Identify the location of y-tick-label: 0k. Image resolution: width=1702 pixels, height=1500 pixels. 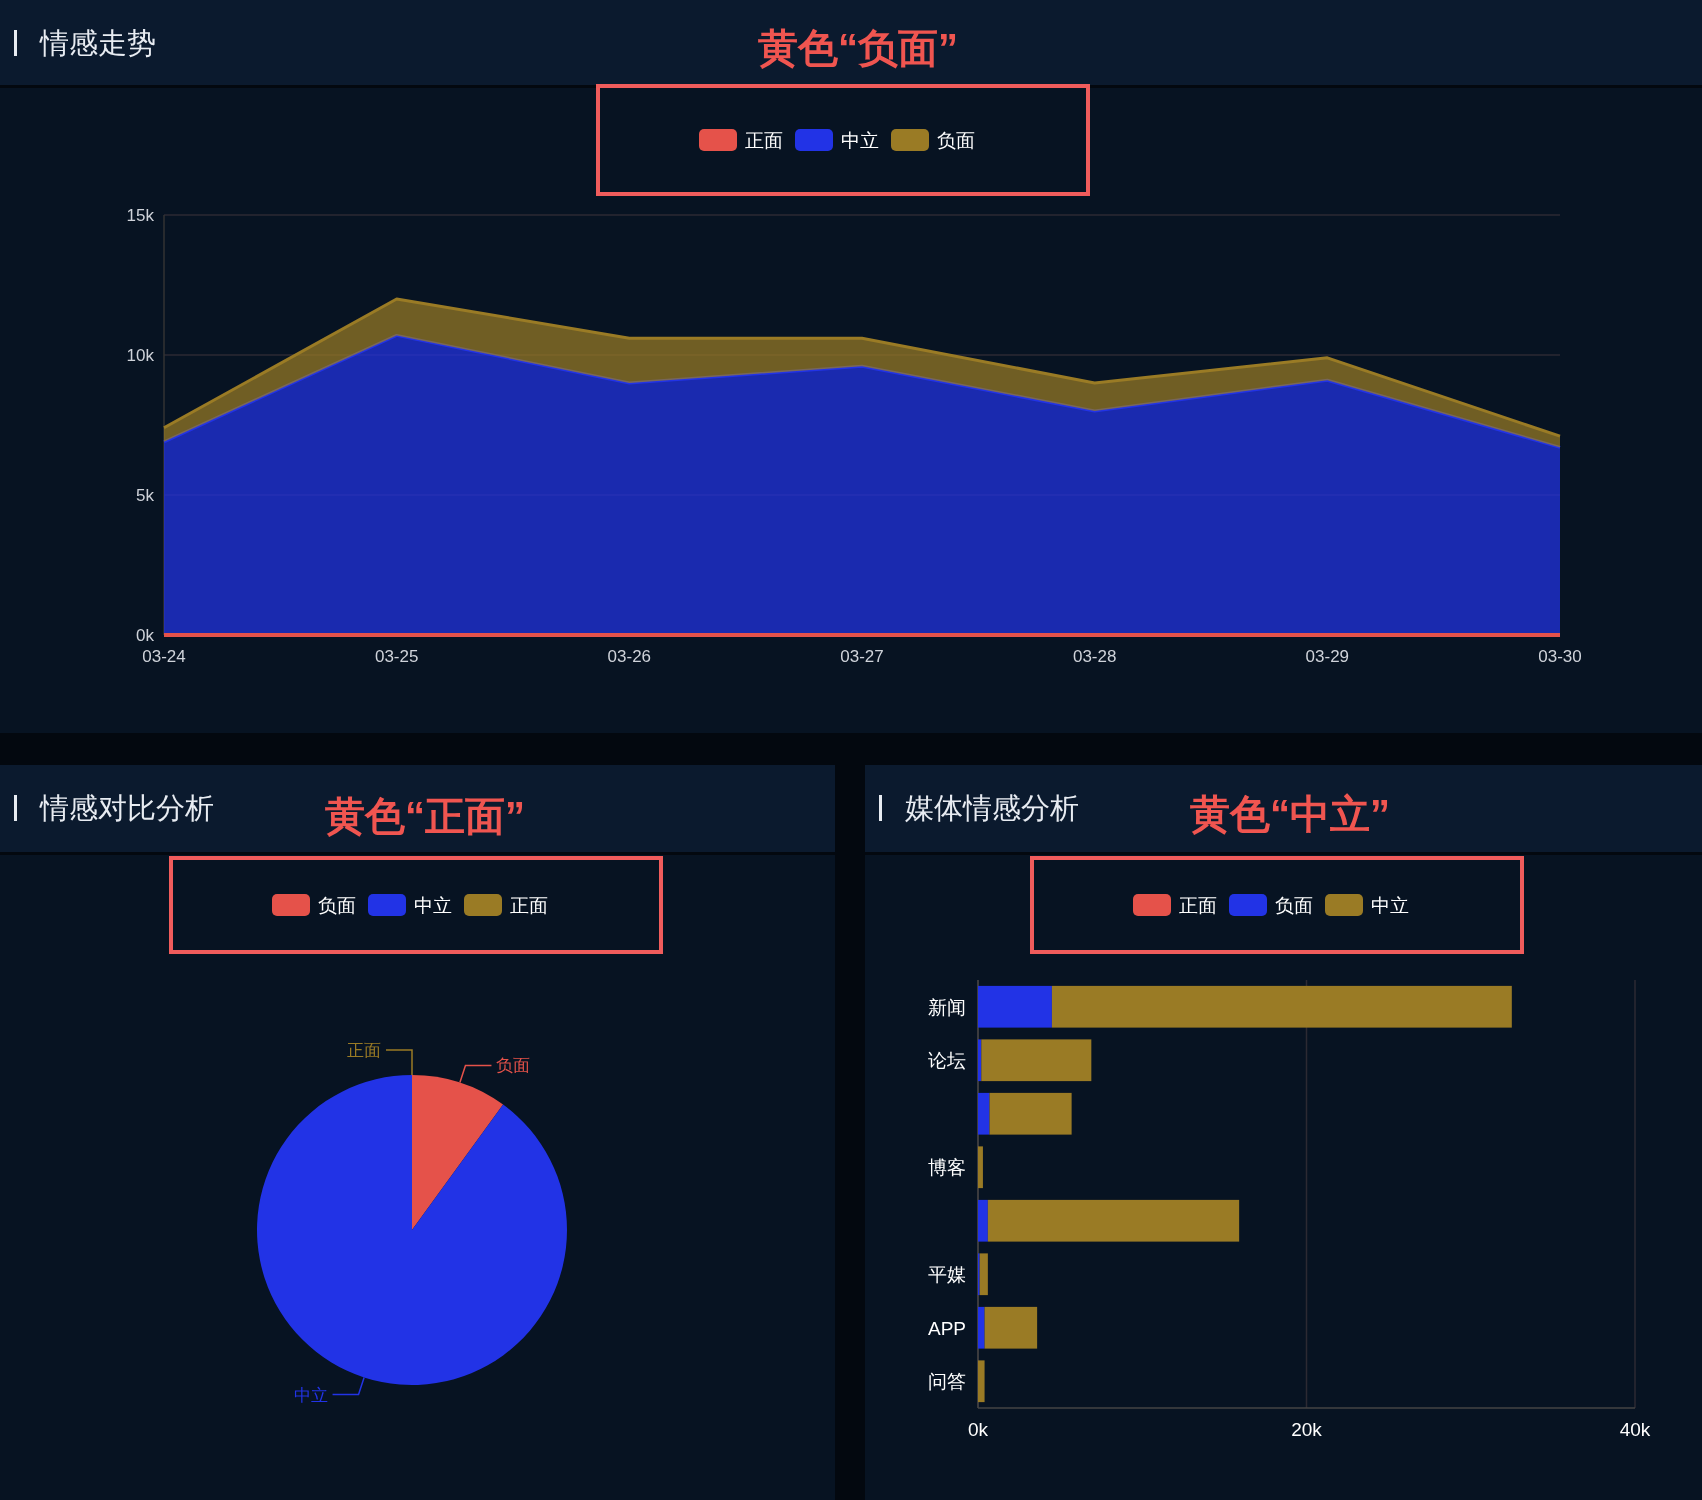
(145, 635).